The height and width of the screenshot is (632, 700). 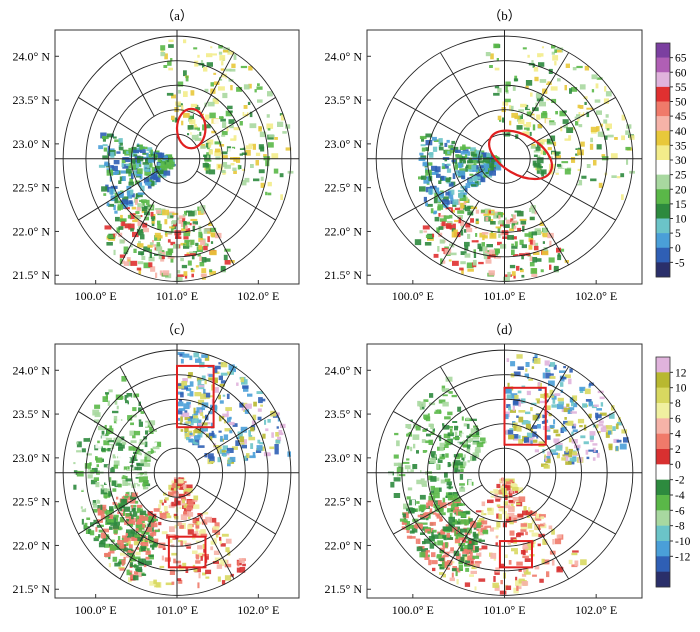 I want to click on y-tick-label: 23.0° N, so click(x=32, y=144).